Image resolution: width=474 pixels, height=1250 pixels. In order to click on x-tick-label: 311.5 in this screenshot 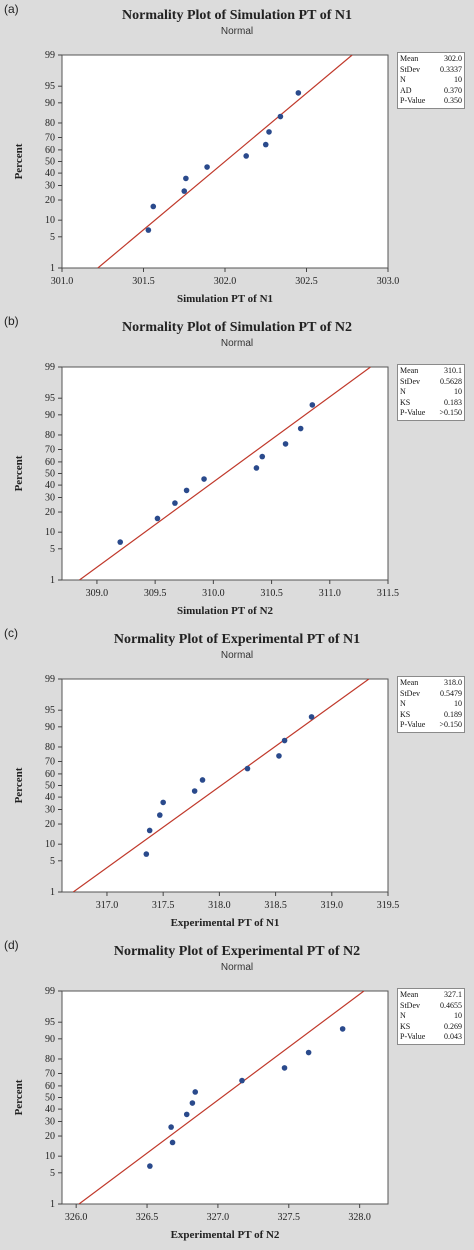, I will do `click(388, 593)`.